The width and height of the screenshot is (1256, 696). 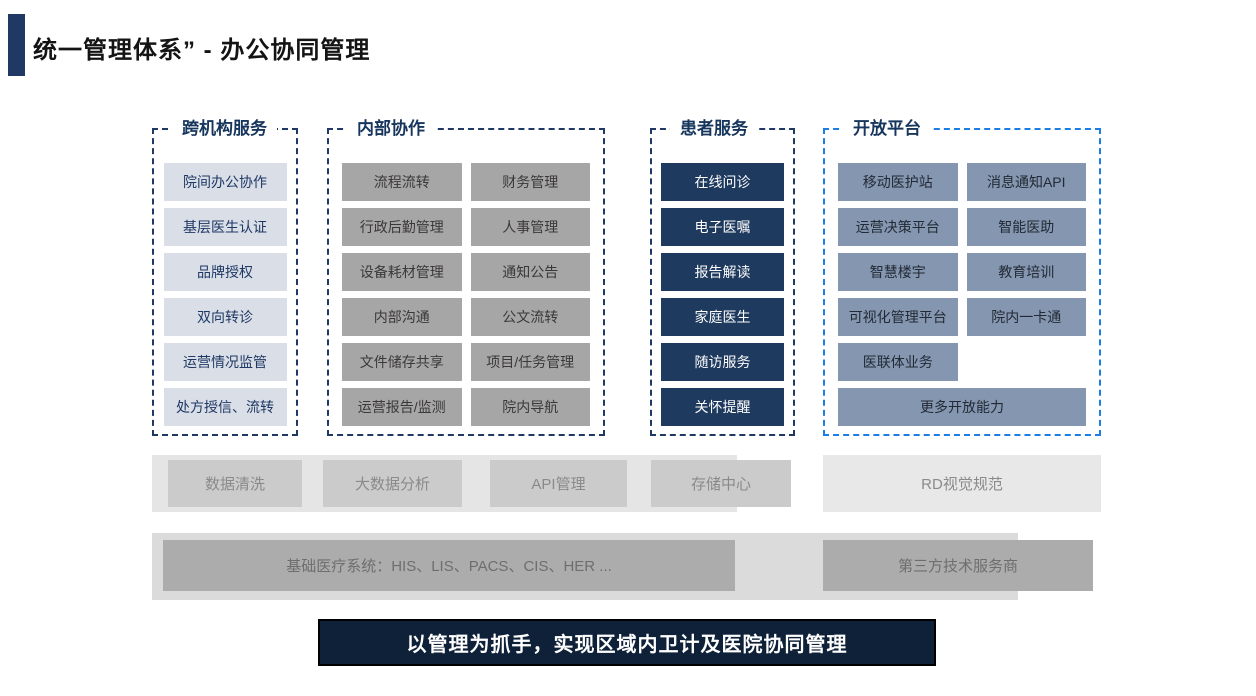 I want to click on item-box: 可视化管理平台, so click(x=898, y=317).